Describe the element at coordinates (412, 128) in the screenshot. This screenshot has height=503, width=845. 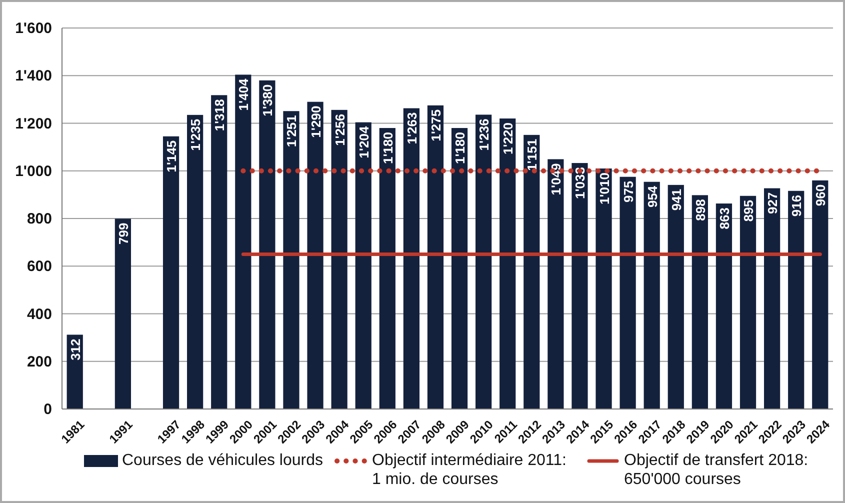
I see `data-label: 1'263` at that location.